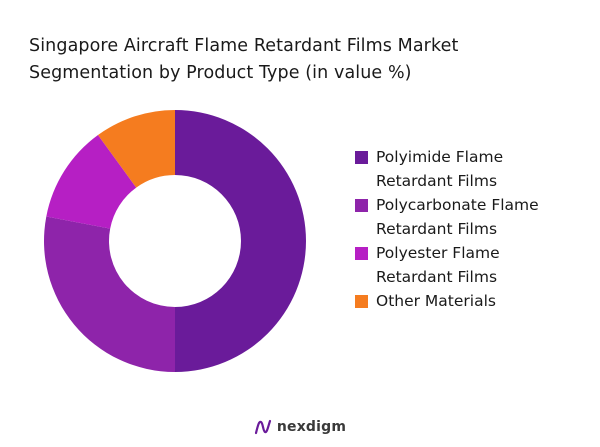 The image size is (600, 447). Describe the element at coordinates (240, 241) in the screenshot. I see `donut-slice-polyimide` at that location.